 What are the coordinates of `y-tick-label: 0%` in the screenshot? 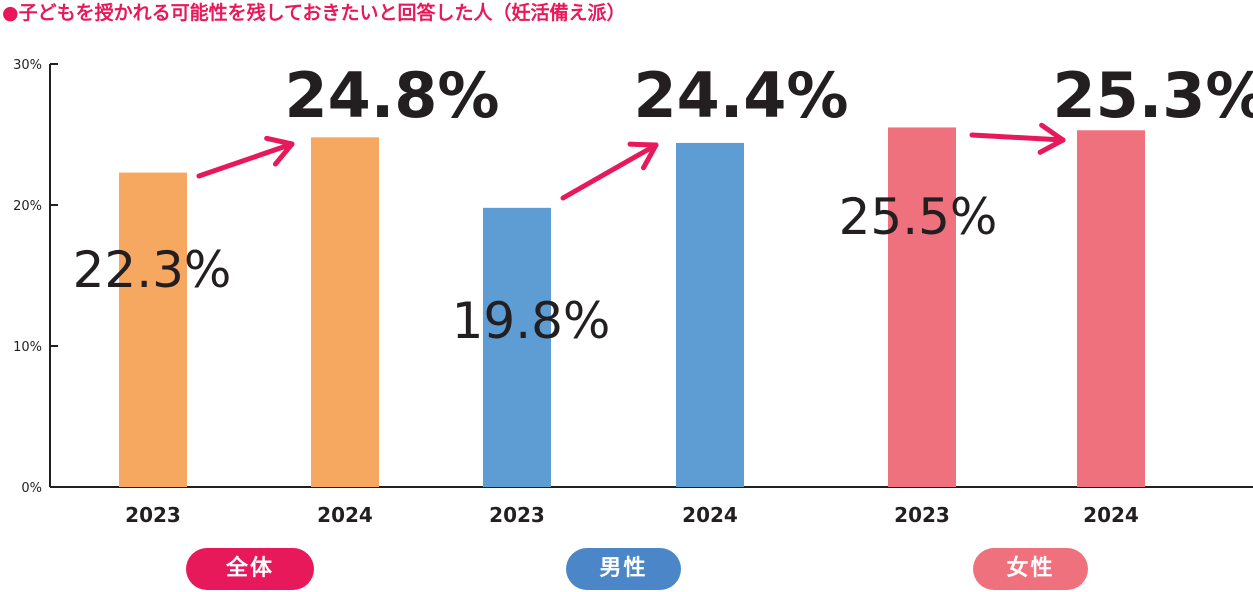 It's located at (31, 488).